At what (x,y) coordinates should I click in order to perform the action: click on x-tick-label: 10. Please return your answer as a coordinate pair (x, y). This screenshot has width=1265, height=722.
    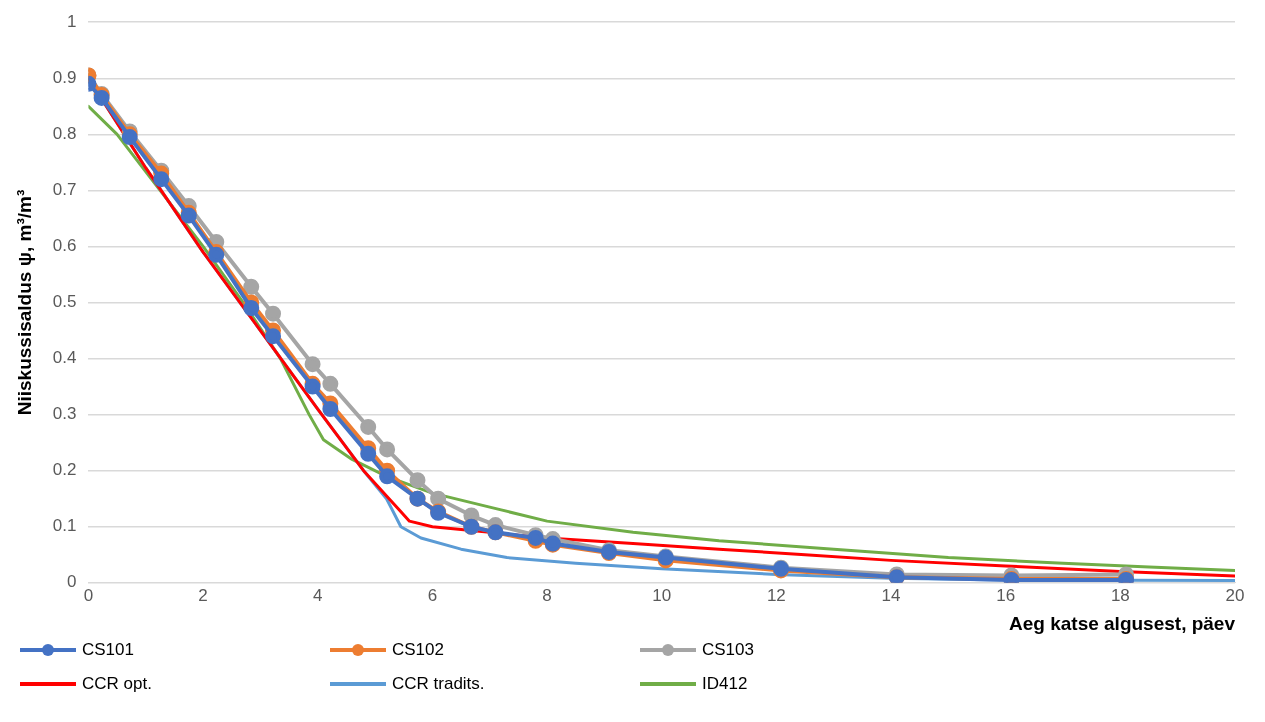
    Looking at the image, I should click on (662, 595).